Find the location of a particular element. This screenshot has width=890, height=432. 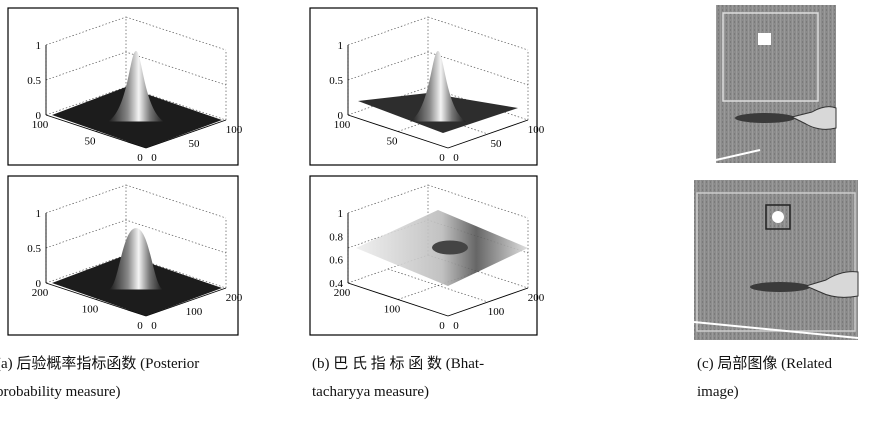

caption: probability measure) is located at coordinates (60, 392).